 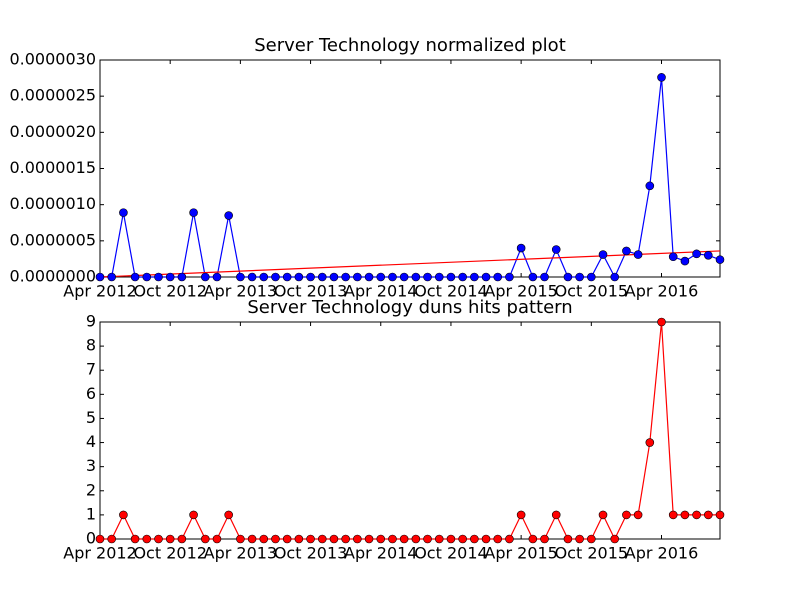 I want to click on y-tick-label: 0.0000030, so click(x=52, y=59).